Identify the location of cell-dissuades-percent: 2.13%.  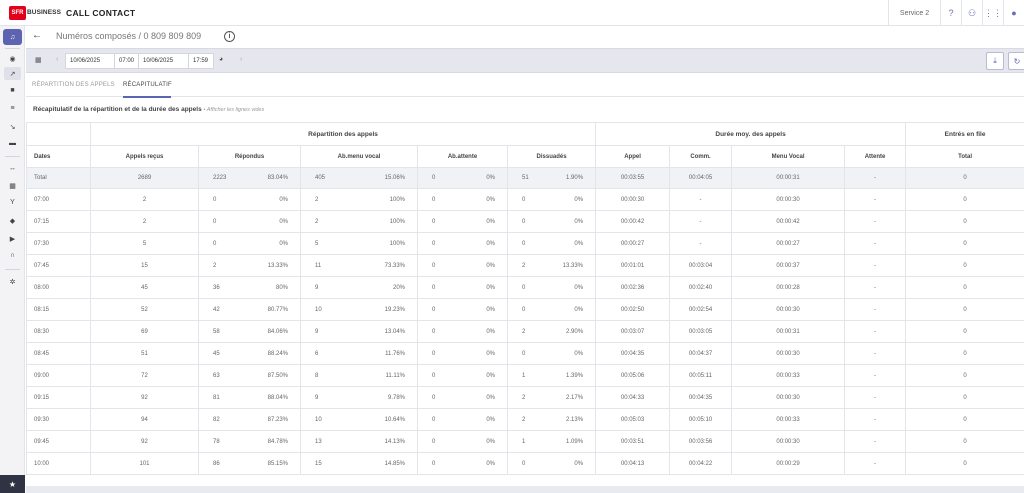
(575, 419).